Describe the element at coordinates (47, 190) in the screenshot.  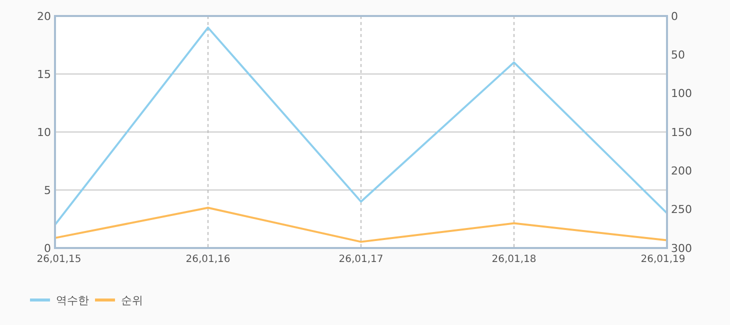
I see `y-tick-label: 5` at that location.